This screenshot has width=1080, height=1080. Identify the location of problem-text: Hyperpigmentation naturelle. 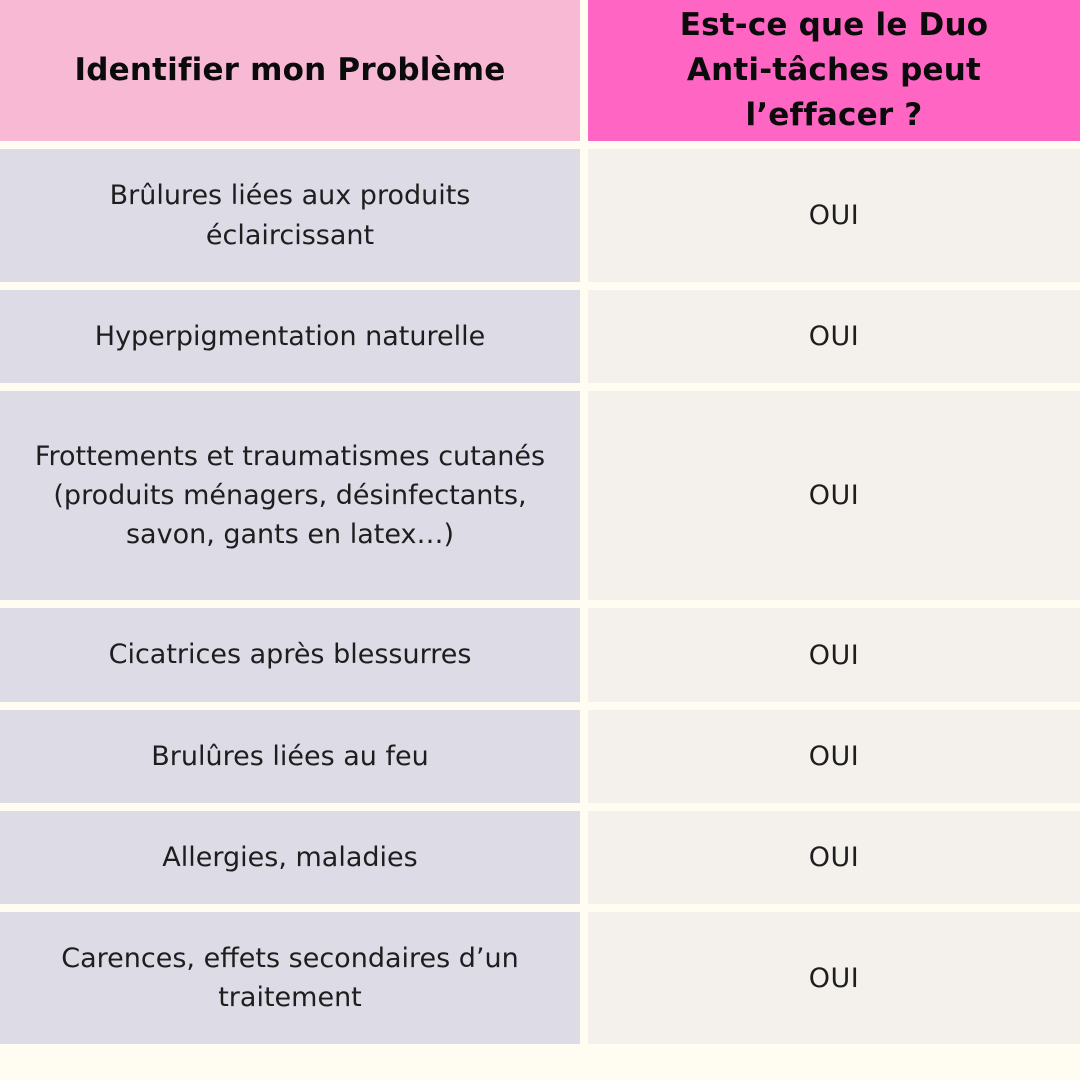
(290, 336).